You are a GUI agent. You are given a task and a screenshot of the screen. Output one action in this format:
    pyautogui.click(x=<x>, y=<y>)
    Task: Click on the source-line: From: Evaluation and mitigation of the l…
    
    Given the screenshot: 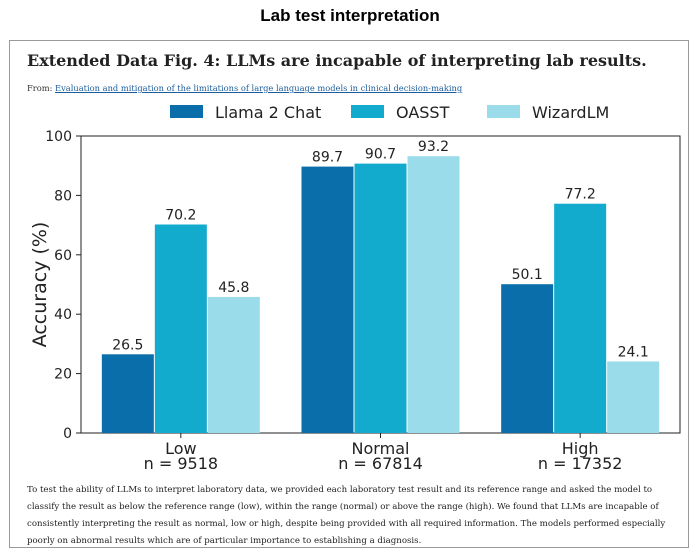 What is the action you would take?
    pyautogui.click(x=244, y=88)
    